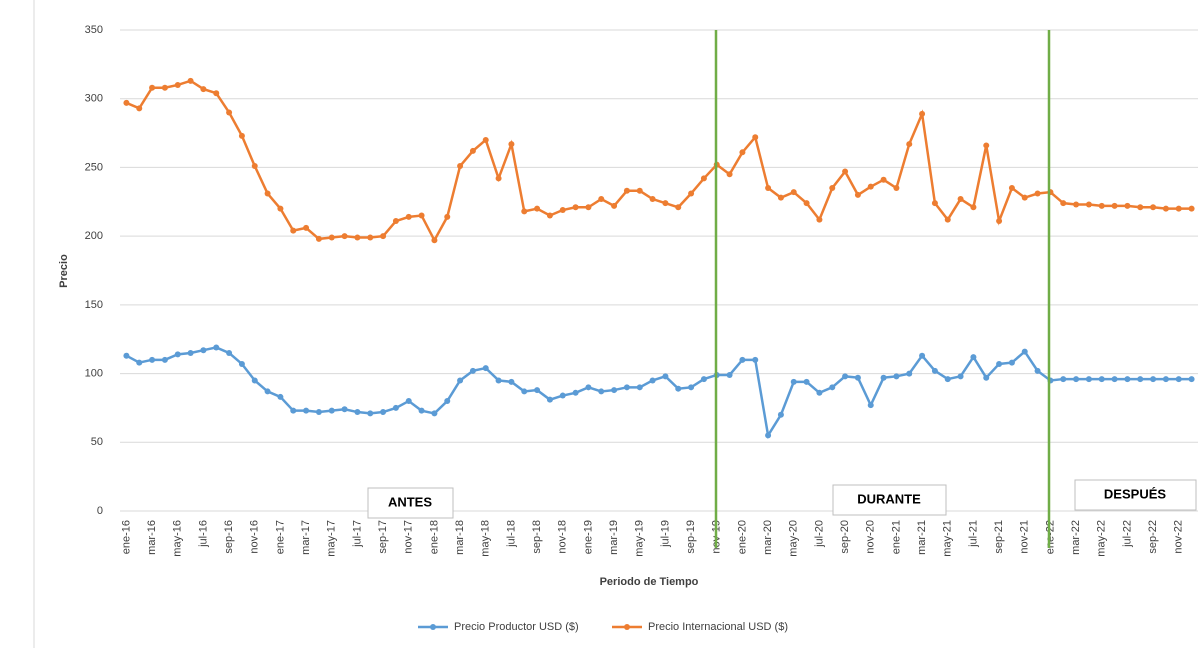  I want to click on x-tick-label: sep-19, so click(691, 537).